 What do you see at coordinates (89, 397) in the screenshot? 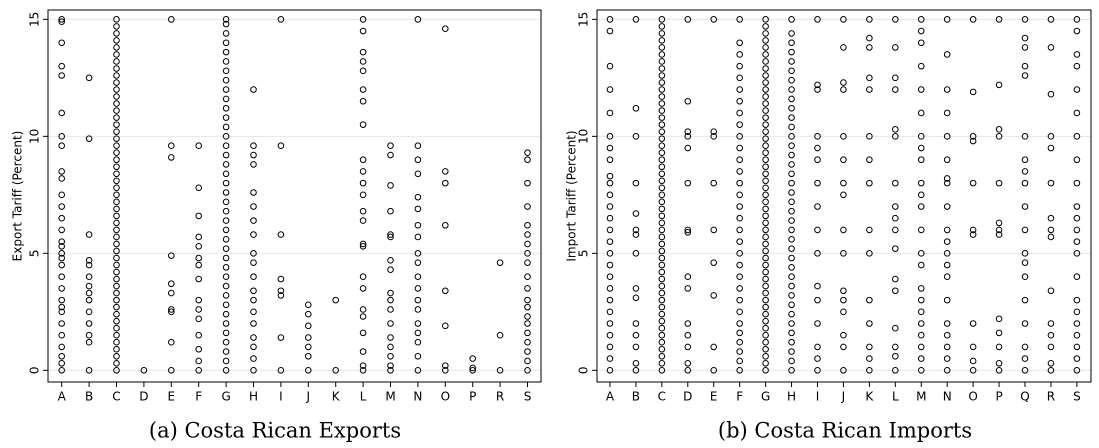
I see `x-tick-label: B` at bounding box center [89, 397].